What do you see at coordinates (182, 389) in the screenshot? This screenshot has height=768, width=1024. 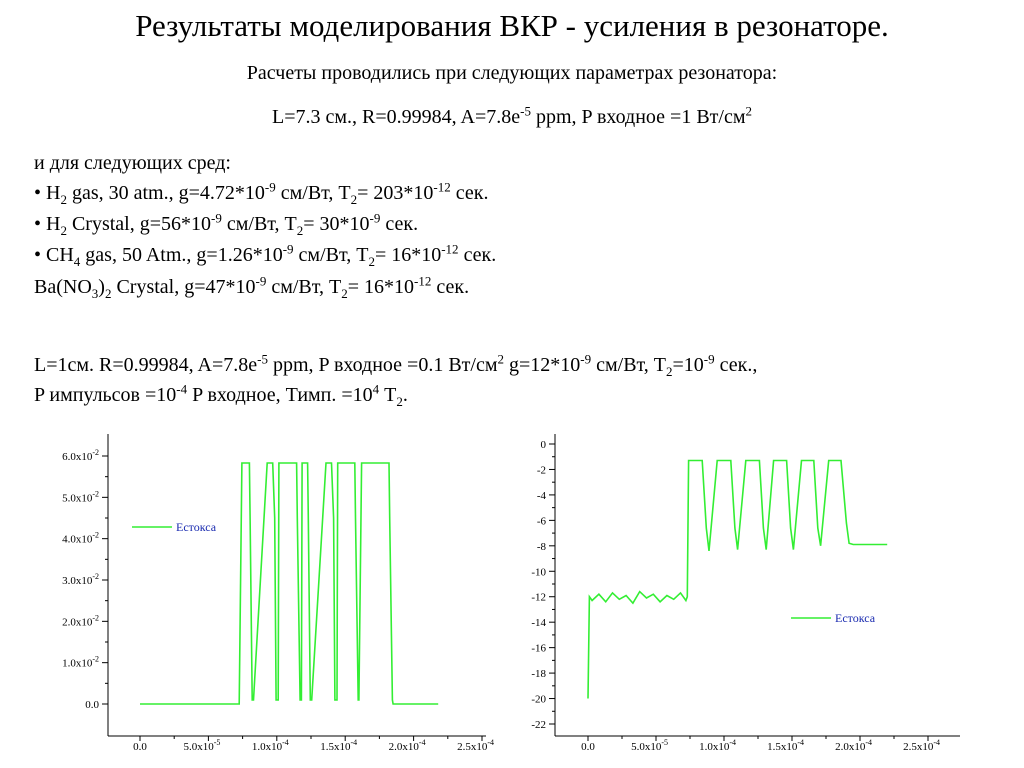 I see `l2-sup: -4` at bounding box center [182, 389].